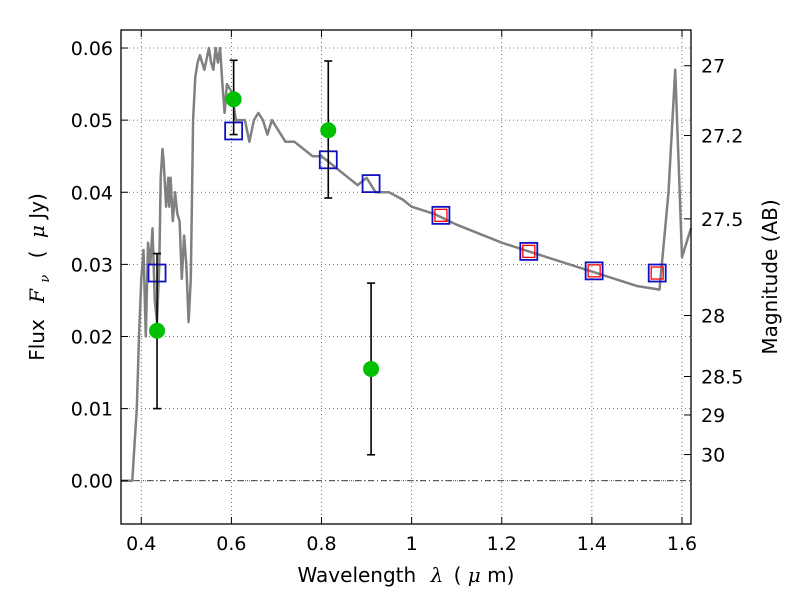 This screenshot has height=600, width=800. What do you see at coordinates (458, 575) in the screenshot?
I see `x-axis-unit-open: (` at bounding box center [458, 575].